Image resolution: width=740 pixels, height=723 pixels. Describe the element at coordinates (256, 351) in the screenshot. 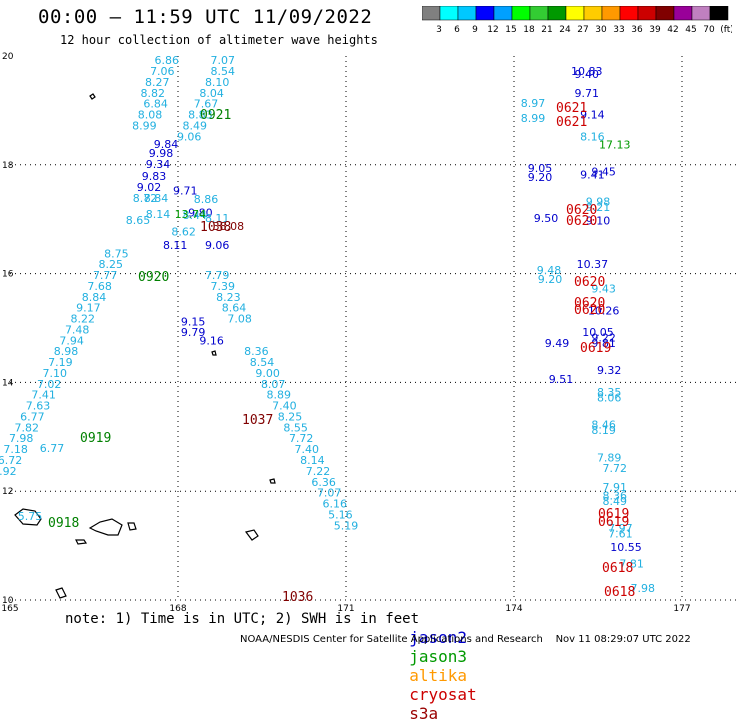

I see `wave-height-value: 8.36` at that location.